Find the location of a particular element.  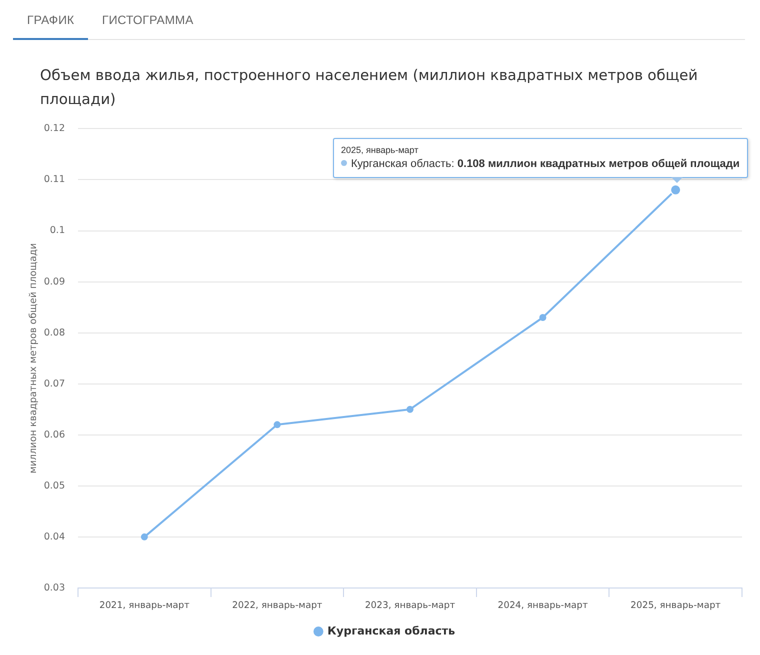

x-tick-label: 2024, январь-март is located at coordinates (543, 605).